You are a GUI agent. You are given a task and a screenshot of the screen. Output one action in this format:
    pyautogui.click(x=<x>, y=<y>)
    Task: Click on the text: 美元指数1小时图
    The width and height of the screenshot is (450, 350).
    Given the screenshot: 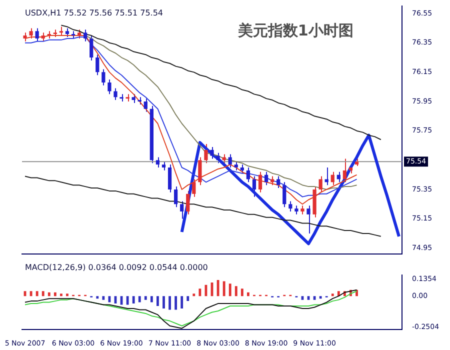 What is the action you would take?
    pyautogui.click(x=295, y=31)
    